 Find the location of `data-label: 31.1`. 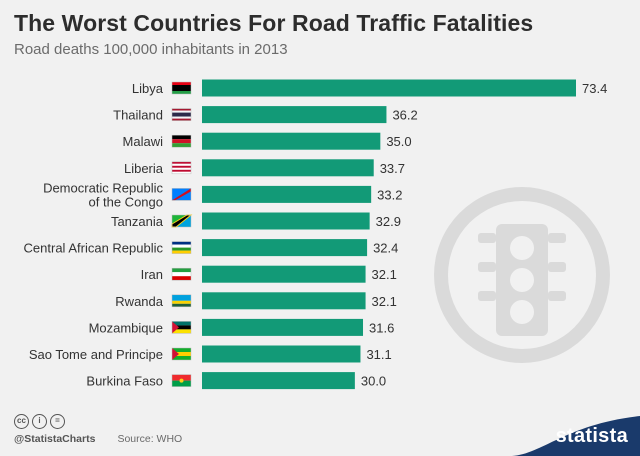

data-label: 31.1 is located at coordinates (378, 354).